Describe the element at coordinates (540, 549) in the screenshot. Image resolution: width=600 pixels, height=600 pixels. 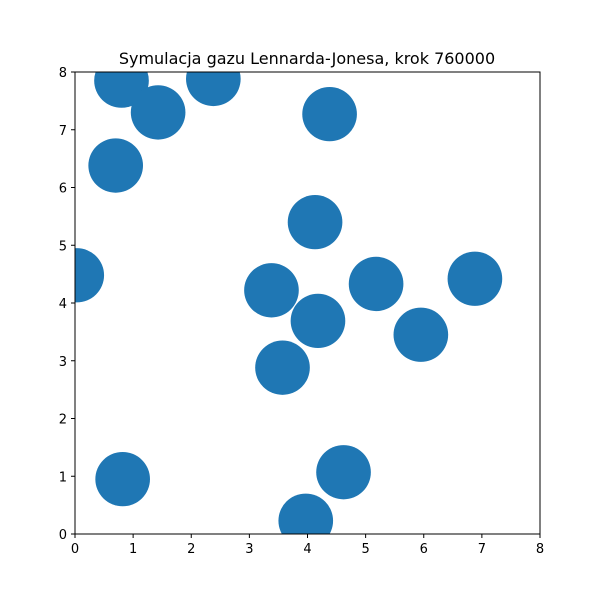
I see `x-tick-label: 8` at that location.